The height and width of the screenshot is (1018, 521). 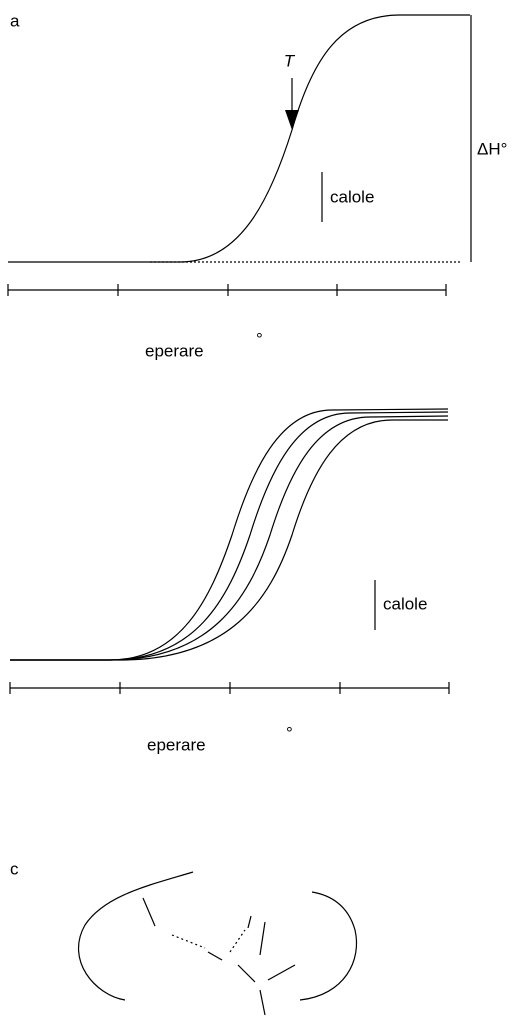 I want to click on outline-upper, so click(x=136, y=936).